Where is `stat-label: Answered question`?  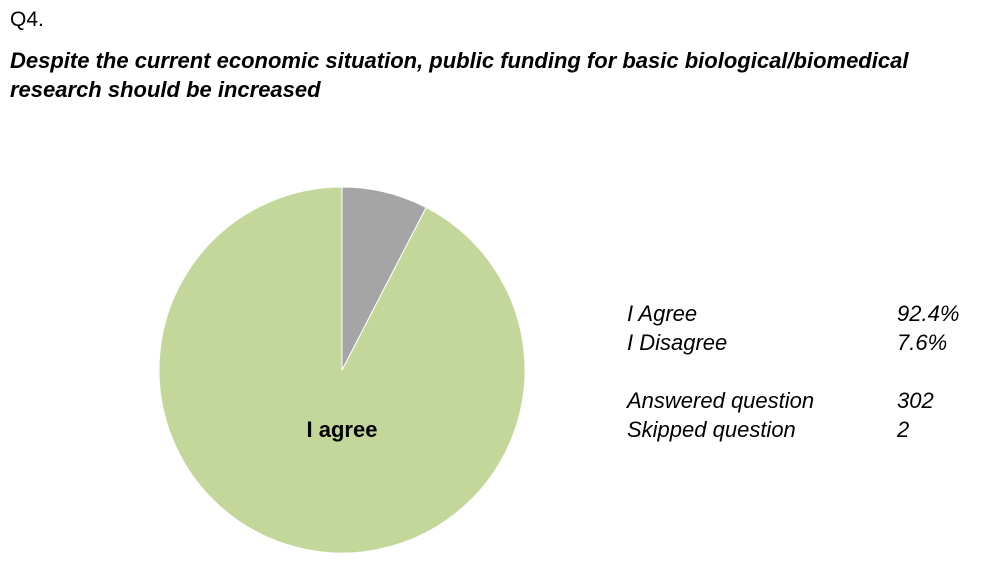 stat-label: Answered question is located at coordinates (721, 400).